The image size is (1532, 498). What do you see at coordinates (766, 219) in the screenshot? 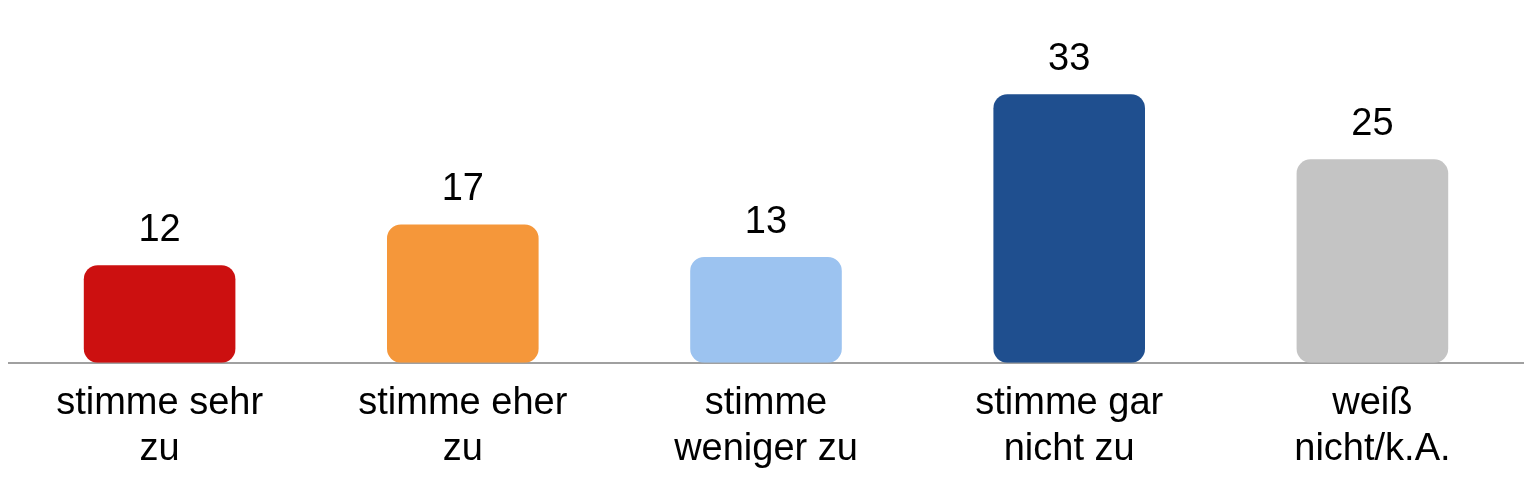
I see `data-label: 13` at bounding box center [766, 219].